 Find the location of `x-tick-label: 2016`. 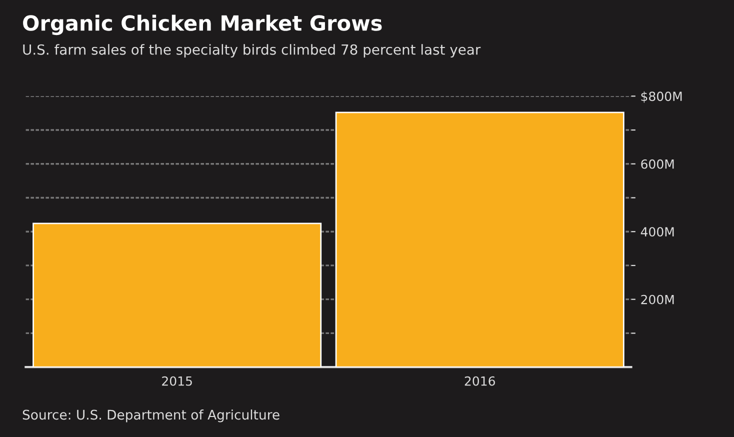

x-tick-label: 2016 is located at coordinates (479, 381).